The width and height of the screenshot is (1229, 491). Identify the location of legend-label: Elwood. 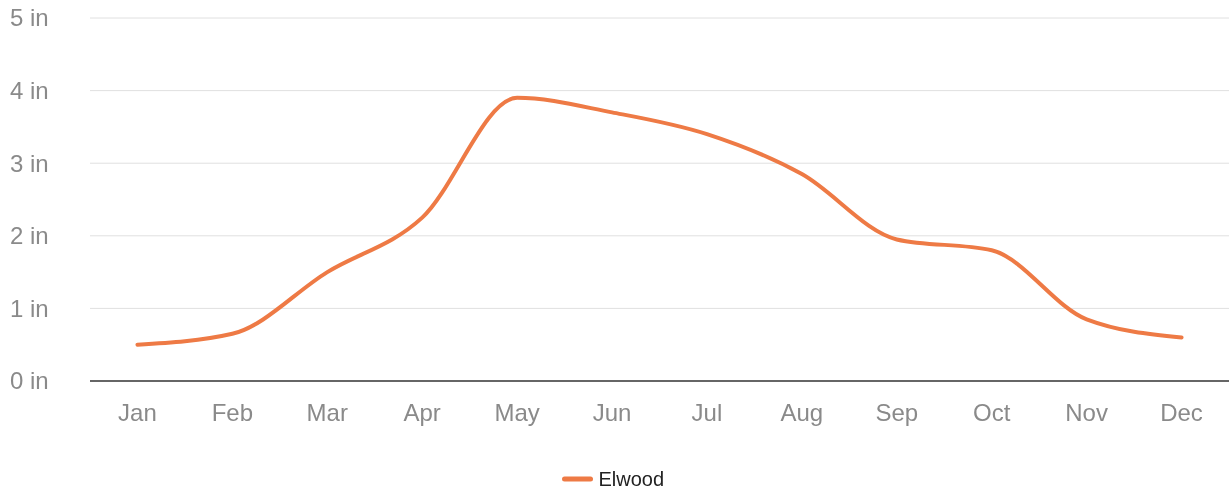
(631, 479).